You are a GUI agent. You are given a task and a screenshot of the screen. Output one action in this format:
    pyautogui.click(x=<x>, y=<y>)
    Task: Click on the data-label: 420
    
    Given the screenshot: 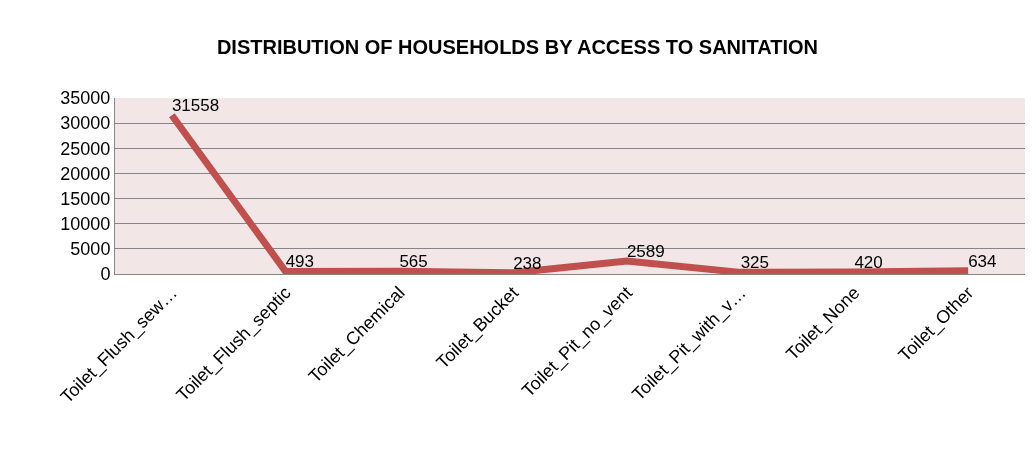 What is the action you would take?
    pyautogui.click(x=868, y=262)
    